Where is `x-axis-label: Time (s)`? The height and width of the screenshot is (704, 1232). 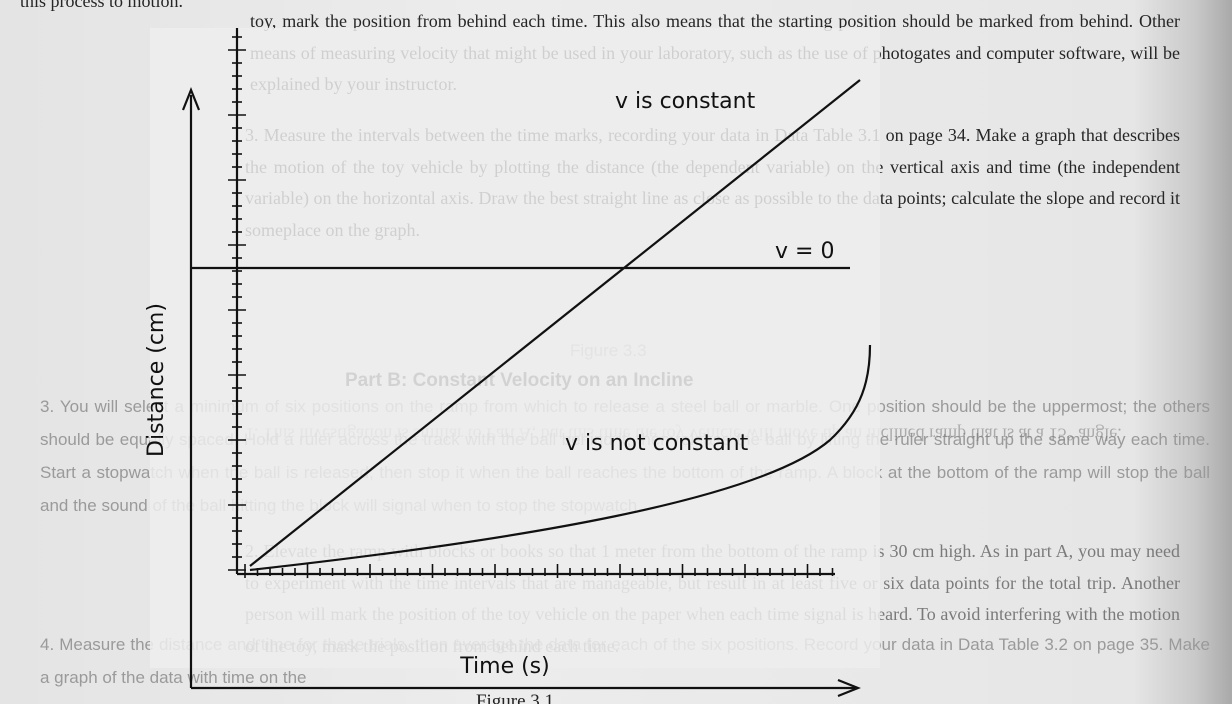
x-axis-label: Time (s) is located at coordinates (504, 666).